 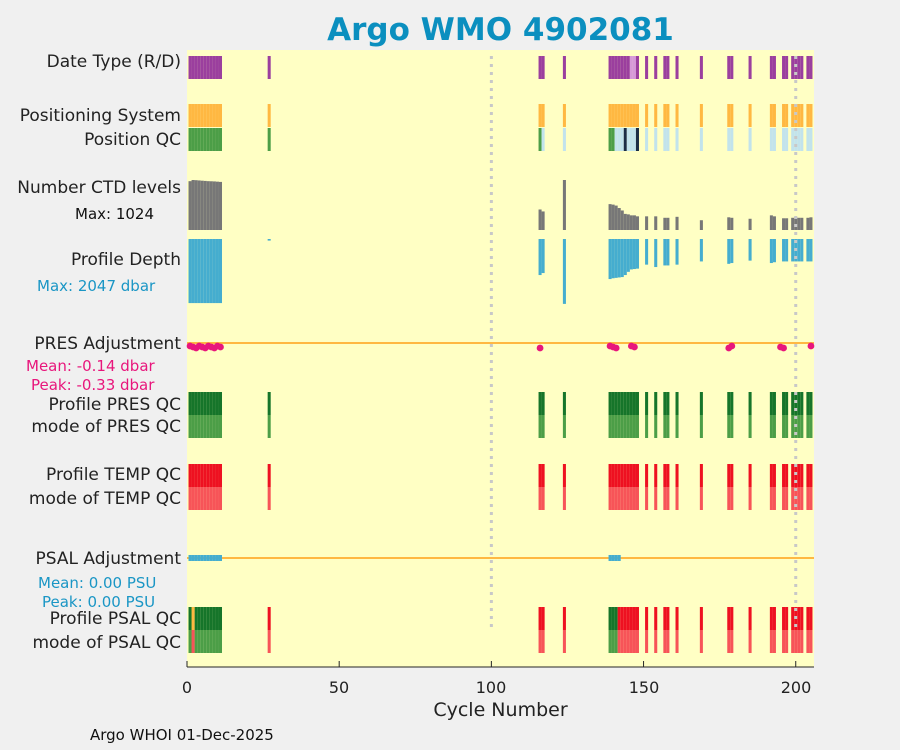 What do you see at coordinates (113, 62) in the screenshot?
I see `row-label-date-type: Date Type (R/D)` at bounding box center [113, 62].